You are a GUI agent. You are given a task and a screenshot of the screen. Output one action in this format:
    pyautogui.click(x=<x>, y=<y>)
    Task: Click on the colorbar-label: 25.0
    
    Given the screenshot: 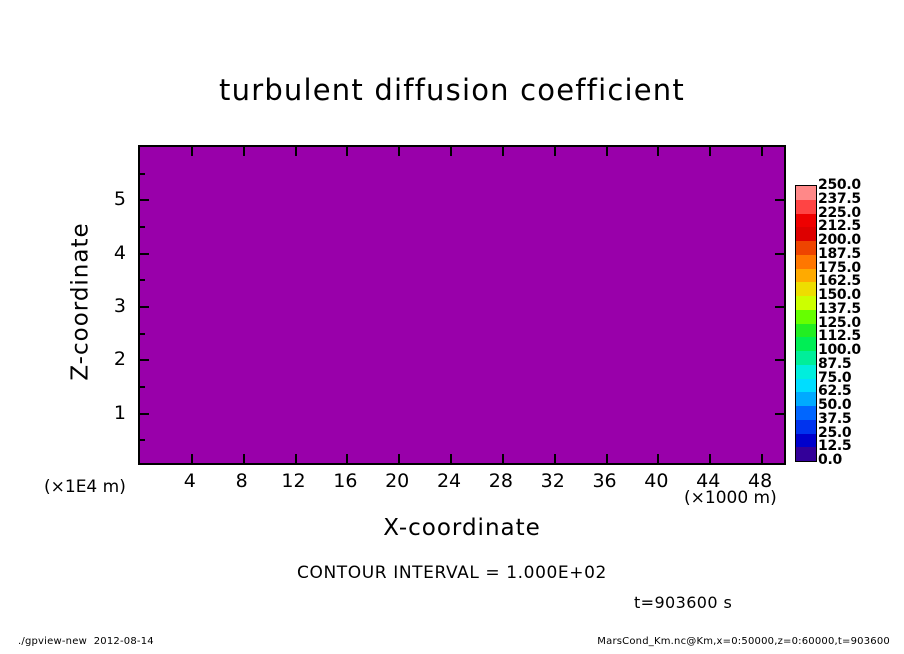 What is the action you would take?
    pyautogui.click(x=835, y=432)
    